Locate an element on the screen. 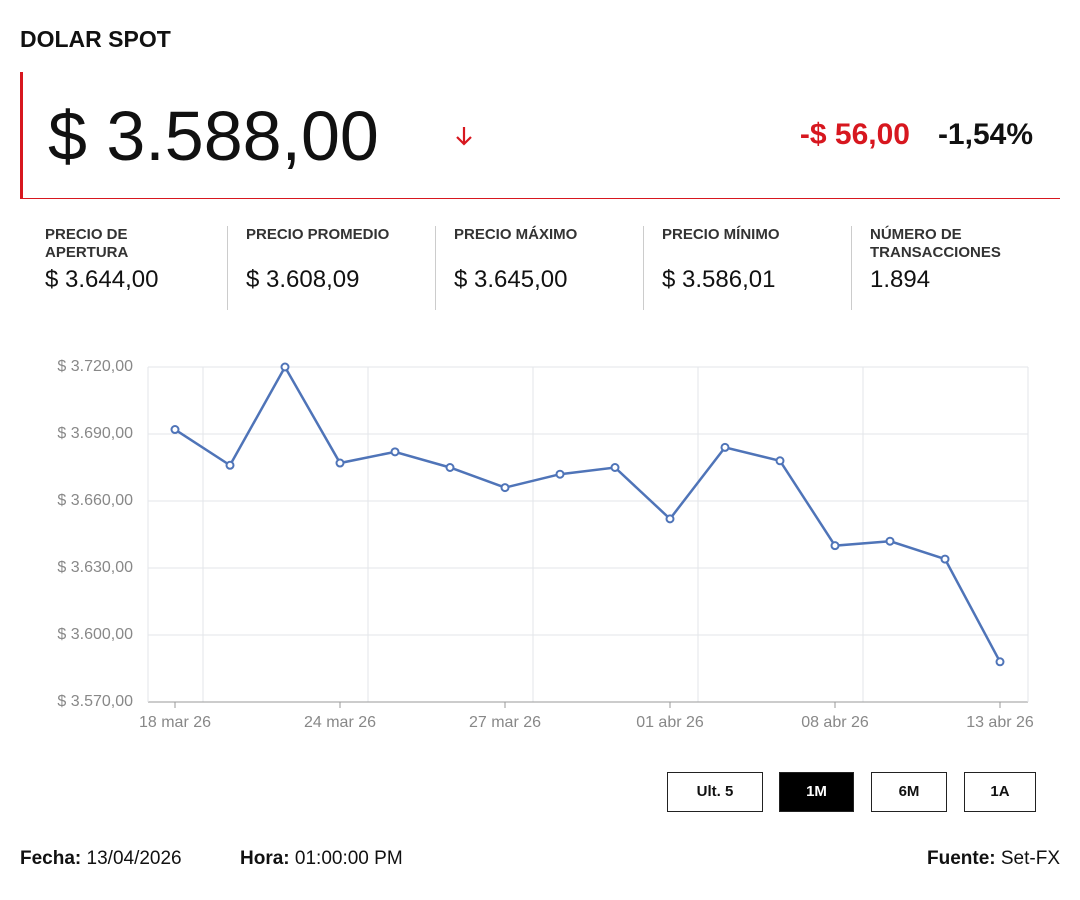  y-tick-label: $ 3.660,00 is located at coordinates (95, 500).